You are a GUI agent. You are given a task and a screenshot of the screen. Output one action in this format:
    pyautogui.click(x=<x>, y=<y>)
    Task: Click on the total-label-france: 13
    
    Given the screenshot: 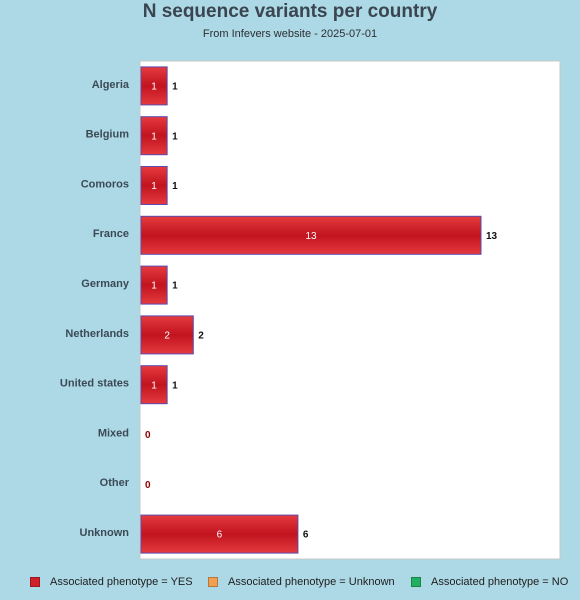 What is the action you would take?
    pyautogui.click(x=492, y=236)
    